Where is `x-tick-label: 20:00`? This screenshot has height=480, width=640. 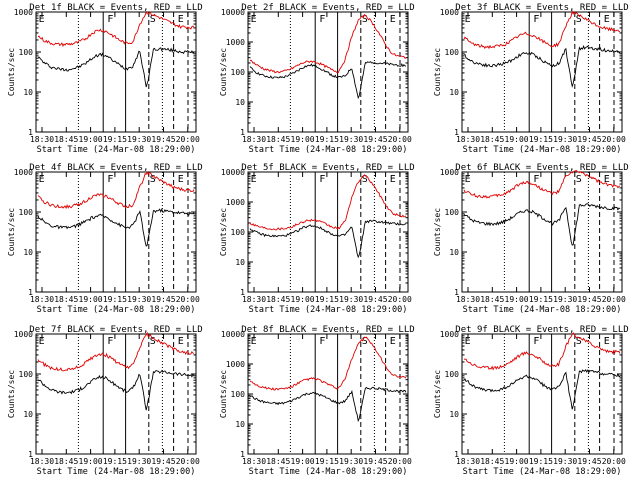 x-tick-label: 20:00 is located at coordinates (400, 139).